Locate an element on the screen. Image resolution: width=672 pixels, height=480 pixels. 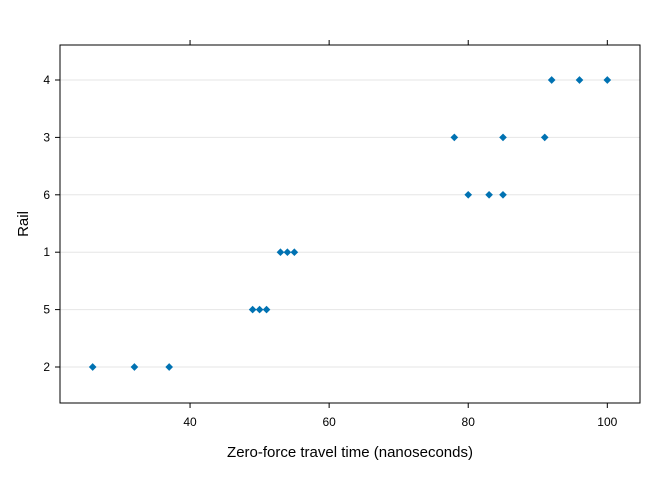
y-axis-title: Rail is located at coordinates (23, 224).